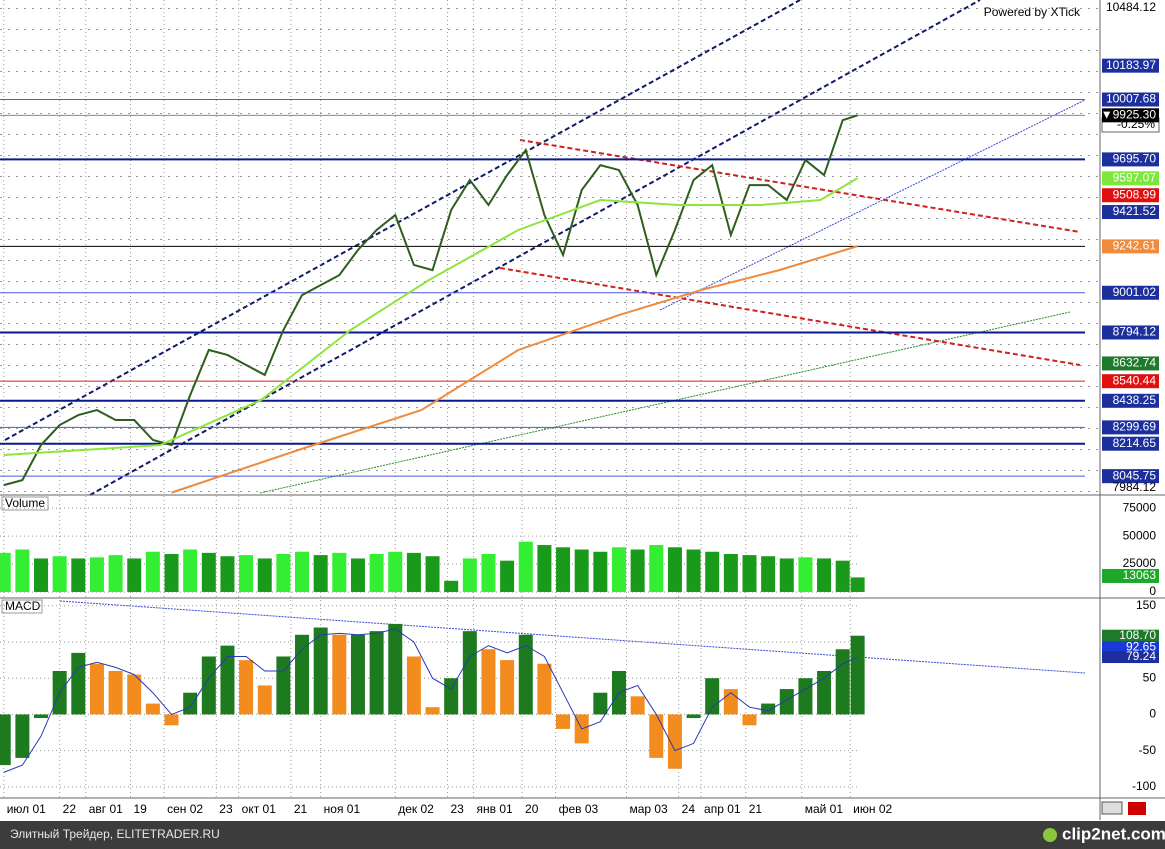 Image resolution: width=1165 pixels, height=849 pixels. I want to click on x-tick-label: 22, so click(70, 809).